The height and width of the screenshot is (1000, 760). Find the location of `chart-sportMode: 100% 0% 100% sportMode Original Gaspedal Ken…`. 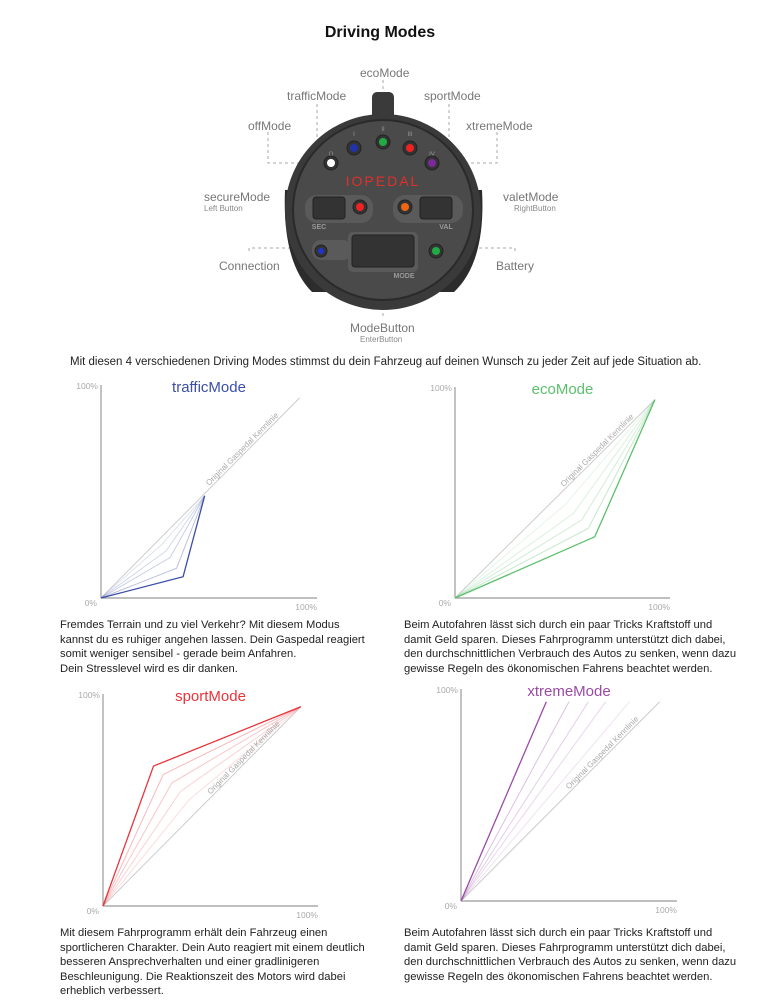

chart-sportMode: 100% 0% 100% sportMode Original Gaspedal Ken… is located at coordinates (198, 804).